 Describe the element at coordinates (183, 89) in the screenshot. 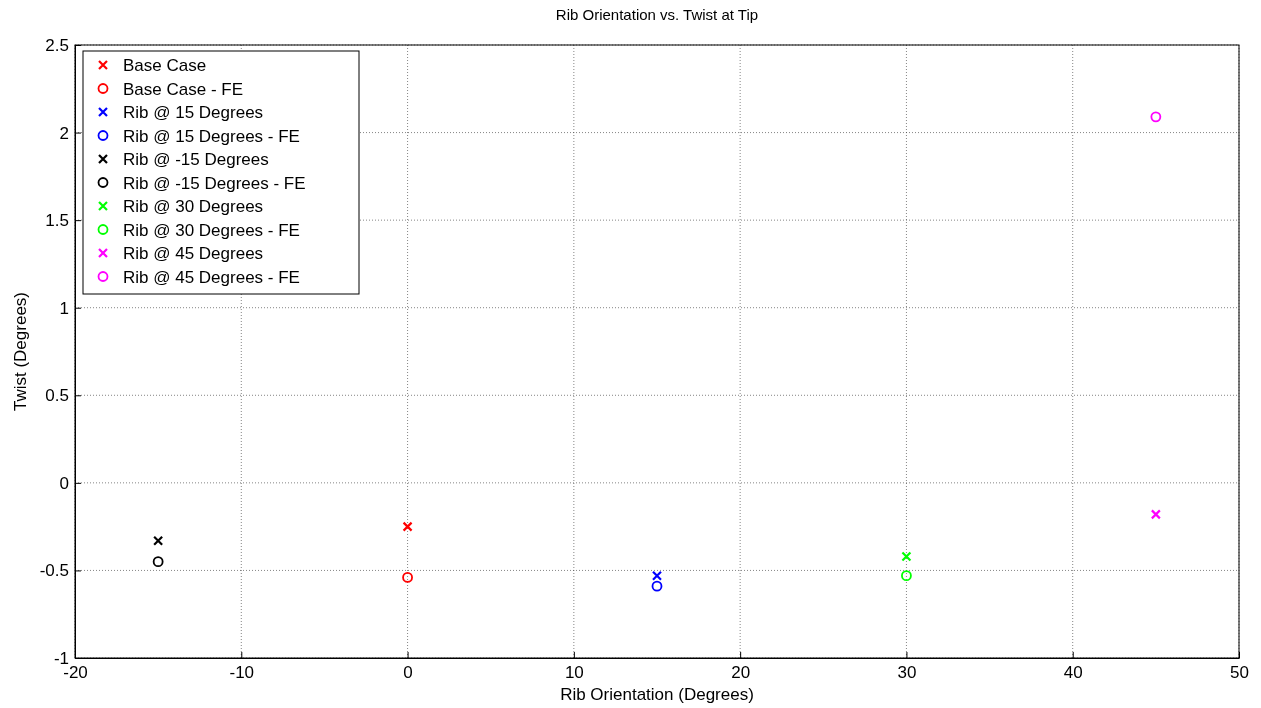

I see `legend-label: Base Case - FE` at that location.